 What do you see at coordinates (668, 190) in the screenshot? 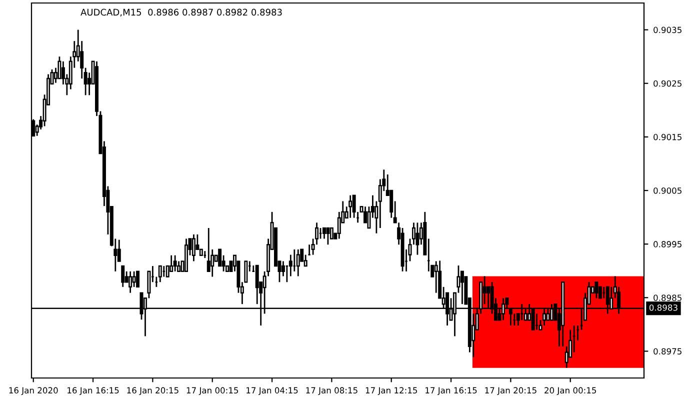
I see `y-tick-label: 0.9005` at bounding box center [668, 190].